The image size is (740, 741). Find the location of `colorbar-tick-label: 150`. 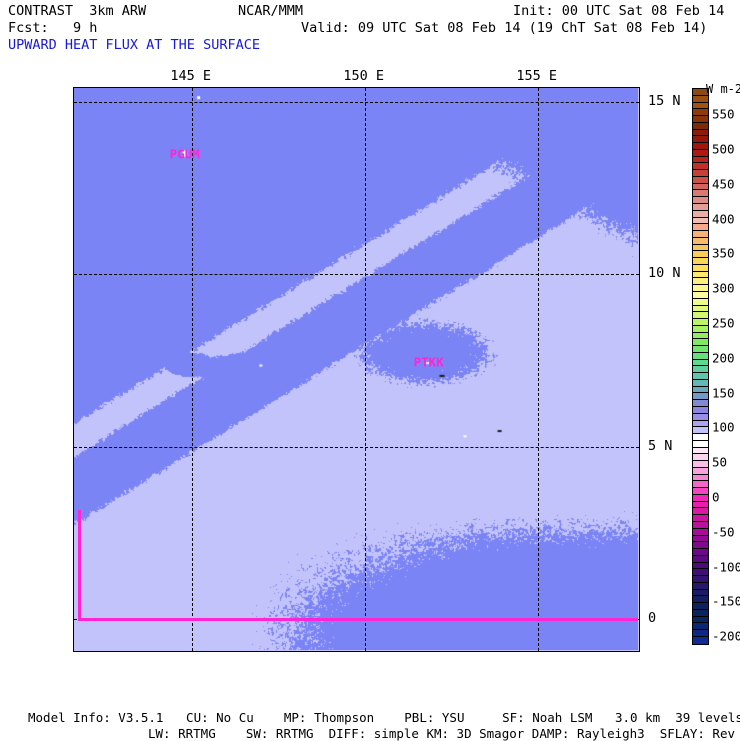

colorbar-tick-label: 150 is located at coordinates (723, 393).